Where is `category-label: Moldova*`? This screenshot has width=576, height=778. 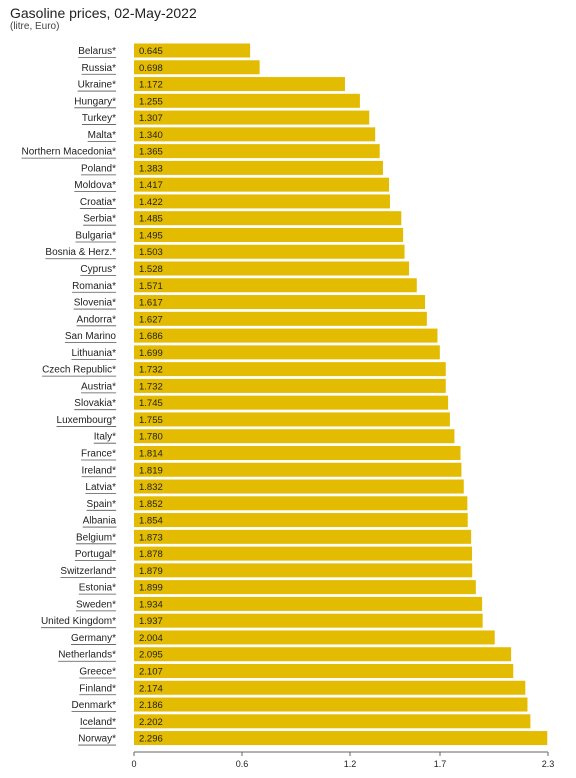 category-label: Moldova* is located at coordinates (95, 185).